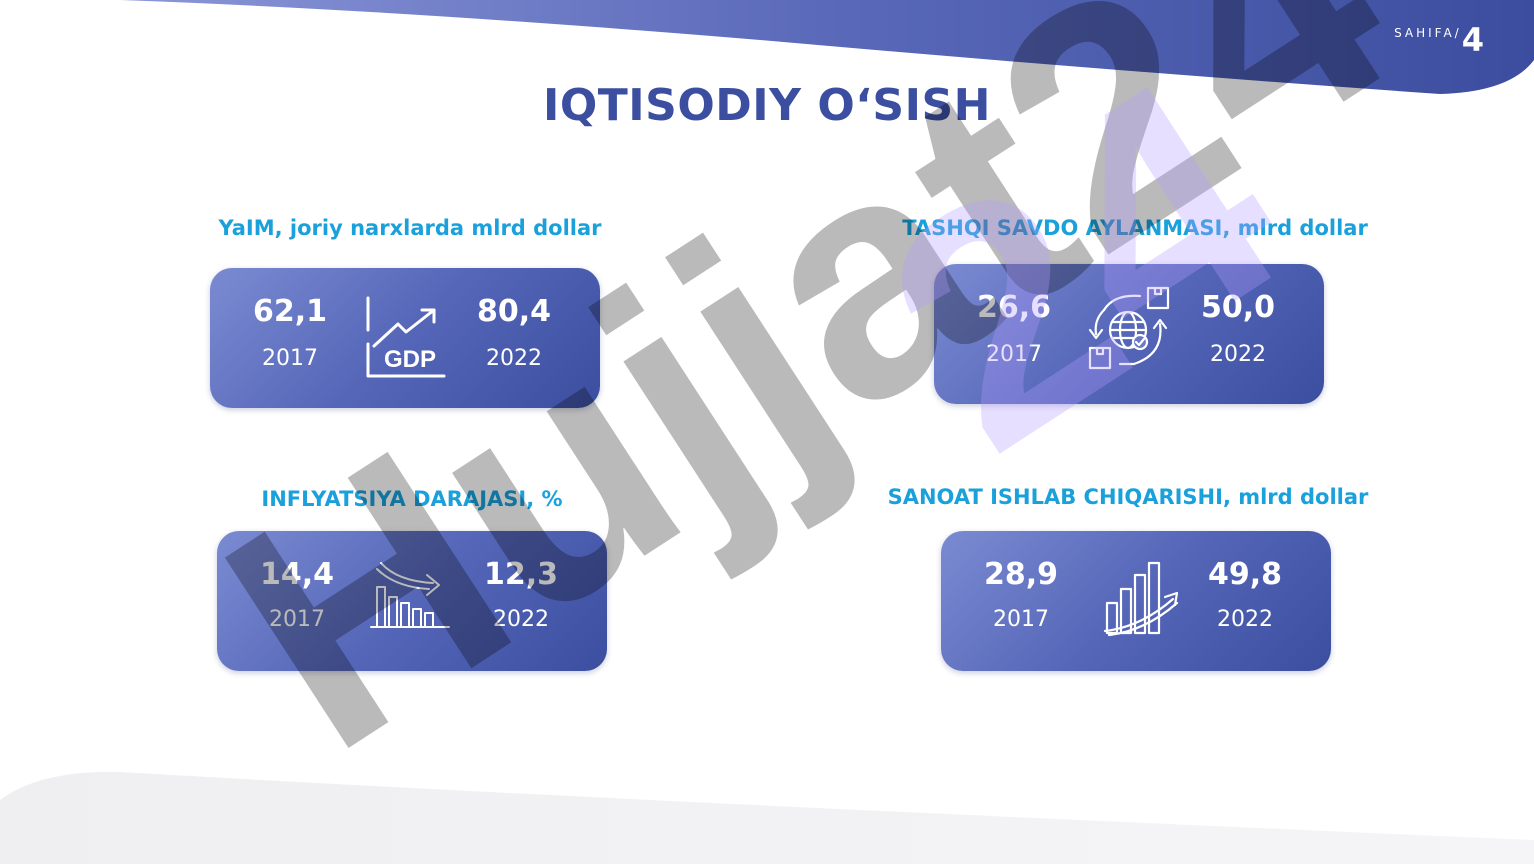 This screenshot has width=1534, height=864. I want to click on card-industry: 28,9 2017 49,8 2022, so click(1136, 601).